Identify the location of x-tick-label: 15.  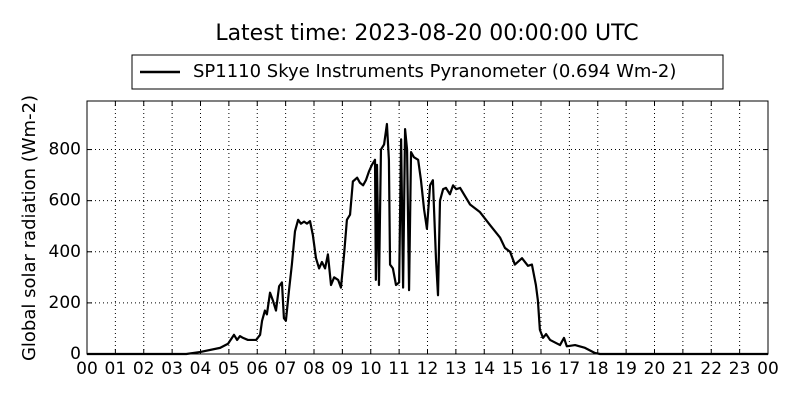
(513, 369).